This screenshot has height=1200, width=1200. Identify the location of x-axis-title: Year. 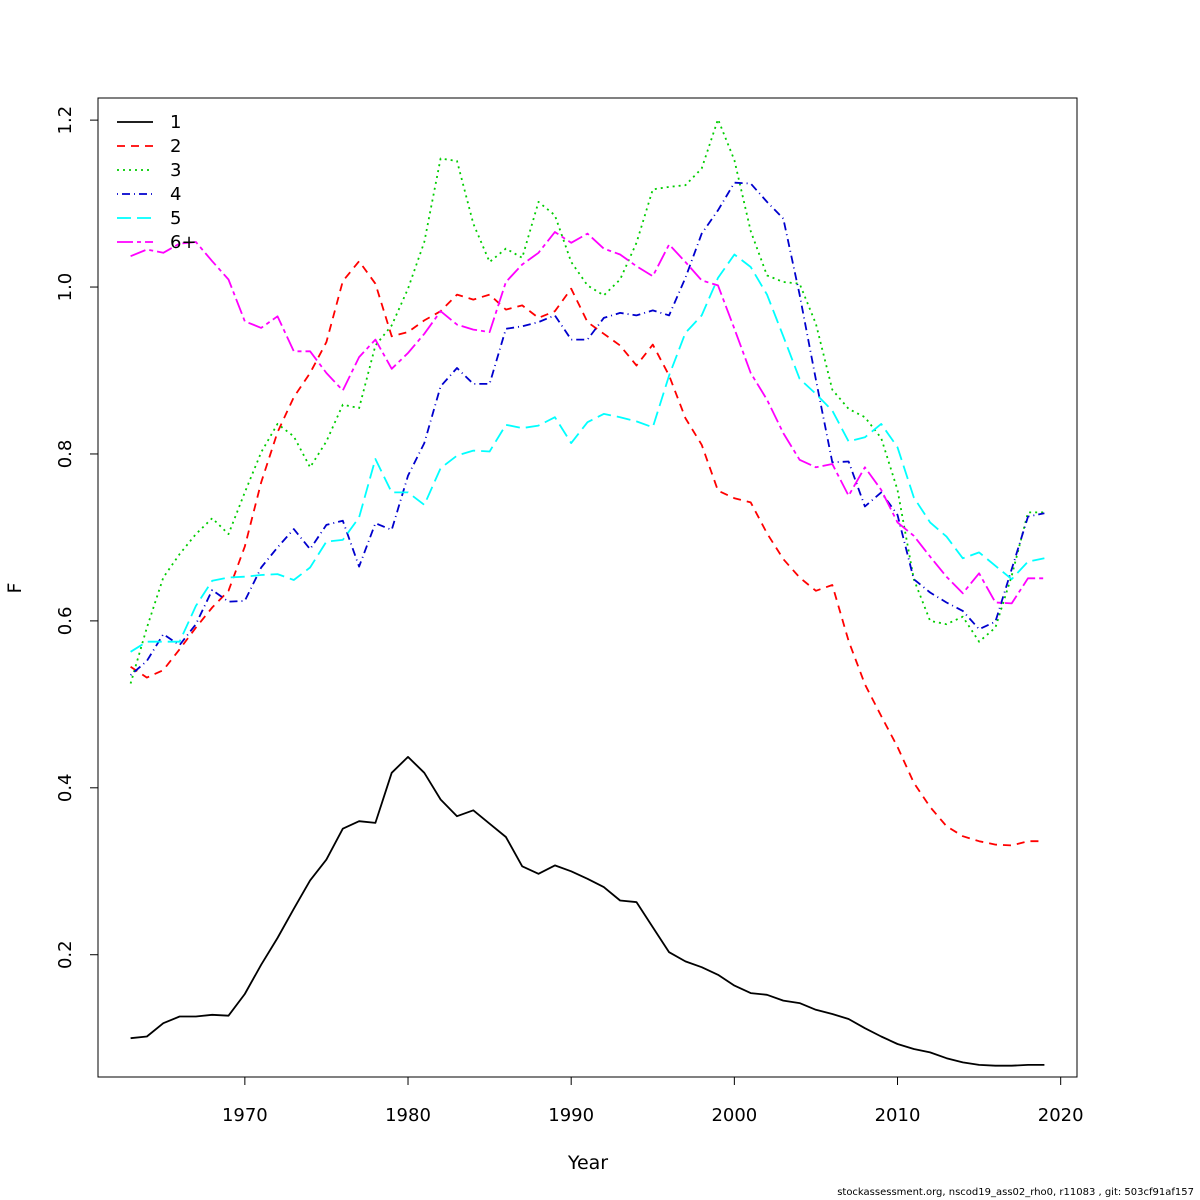
(587, 1163).